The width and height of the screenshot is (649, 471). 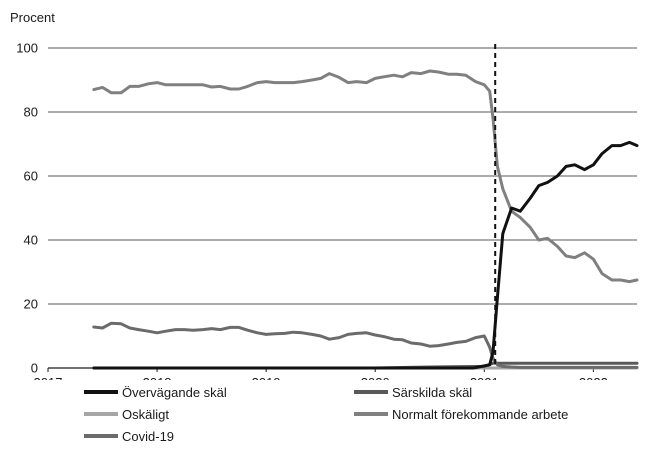 I want to click on legend-item-covid: Covid-19, so click(x=129, y=436).